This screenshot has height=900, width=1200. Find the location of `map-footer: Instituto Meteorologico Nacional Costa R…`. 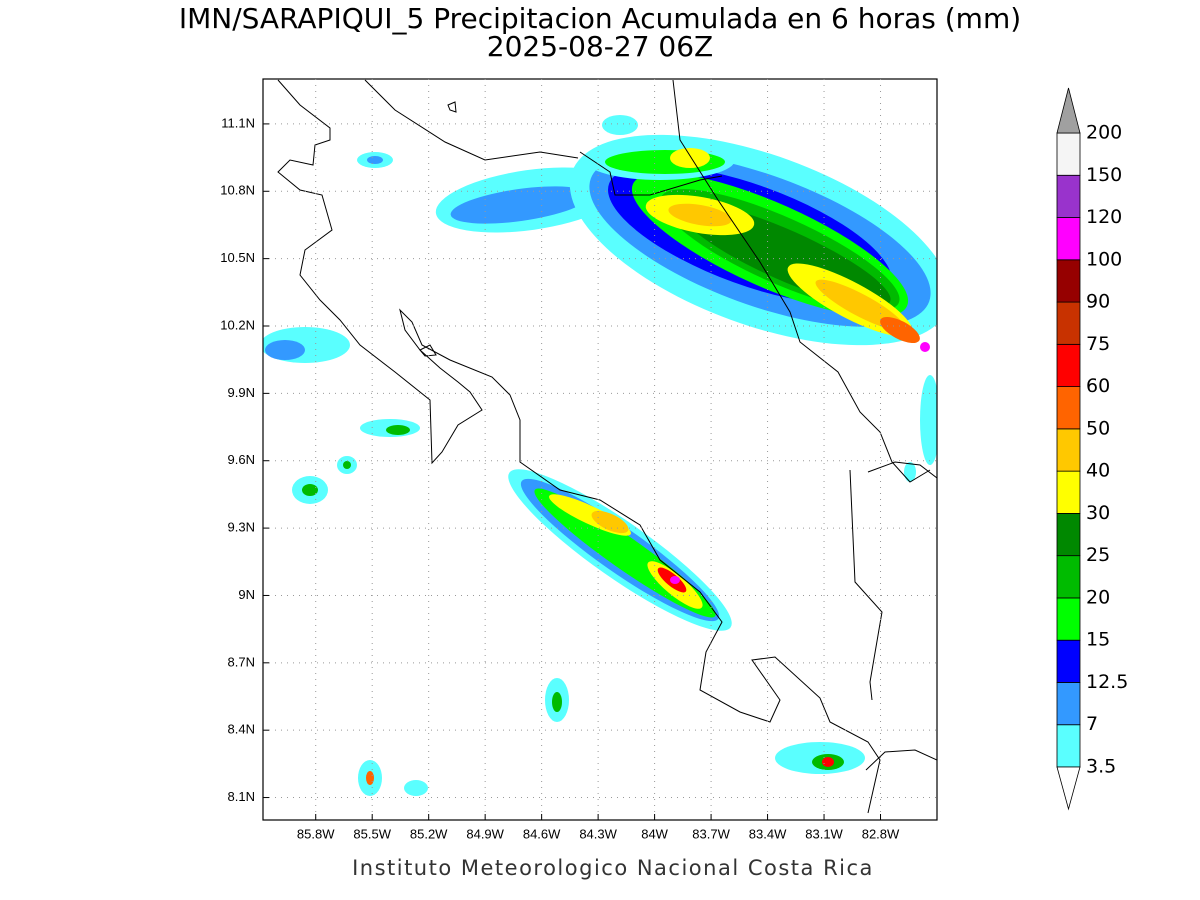

map-footer: Instituto Meteorologico Nacional Costa R… is located at coordinates (613, 868).